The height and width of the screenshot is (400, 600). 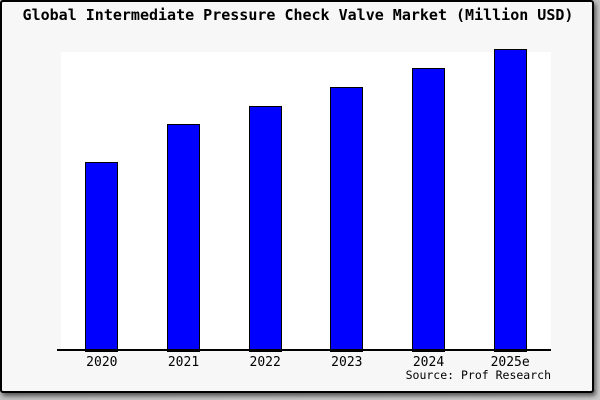 What do you see at coordinates (183, 362) in the screenshot?
I see `x-tick-label-2021: 2021` at bounding box center [183, 362].